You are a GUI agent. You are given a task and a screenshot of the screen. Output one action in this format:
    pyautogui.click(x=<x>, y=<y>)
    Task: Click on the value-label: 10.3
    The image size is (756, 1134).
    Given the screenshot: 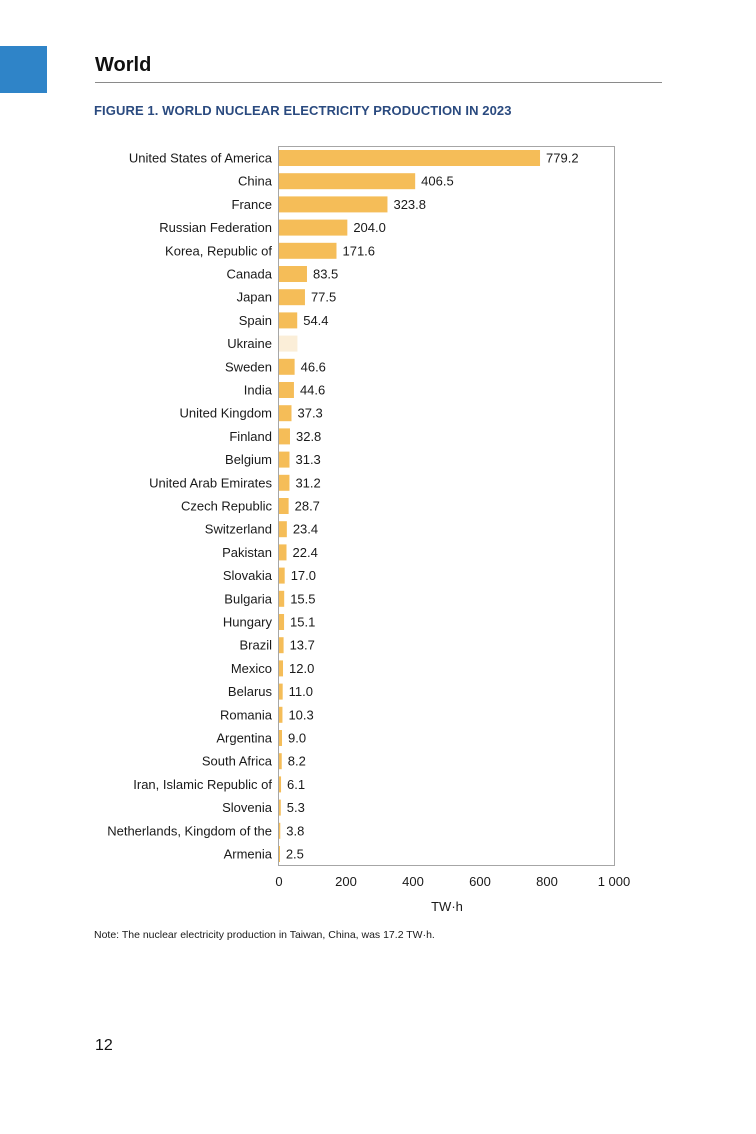 What is the action you would take?
    pyautogui.click(x=300, y=714)
    